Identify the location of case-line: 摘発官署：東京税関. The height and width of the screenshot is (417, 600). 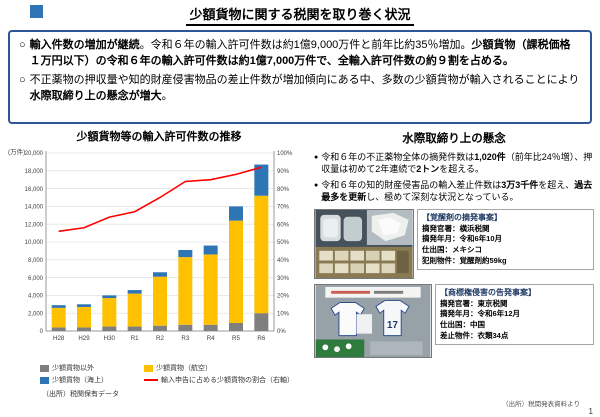
(474, 303).